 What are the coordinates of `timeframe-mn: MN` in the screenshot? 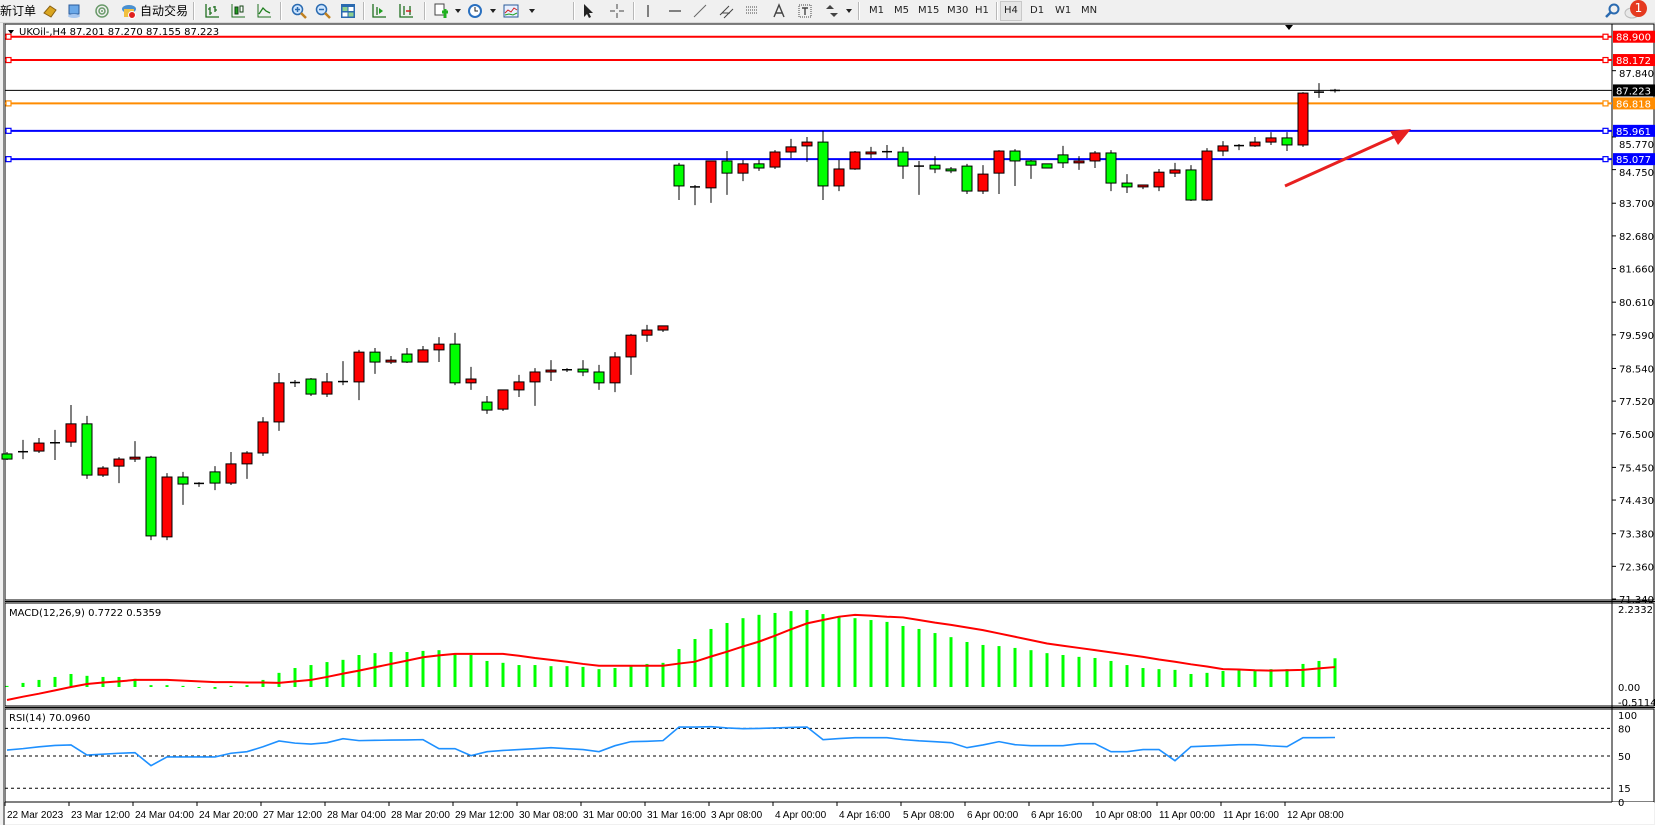 It's located at (1089, 10).